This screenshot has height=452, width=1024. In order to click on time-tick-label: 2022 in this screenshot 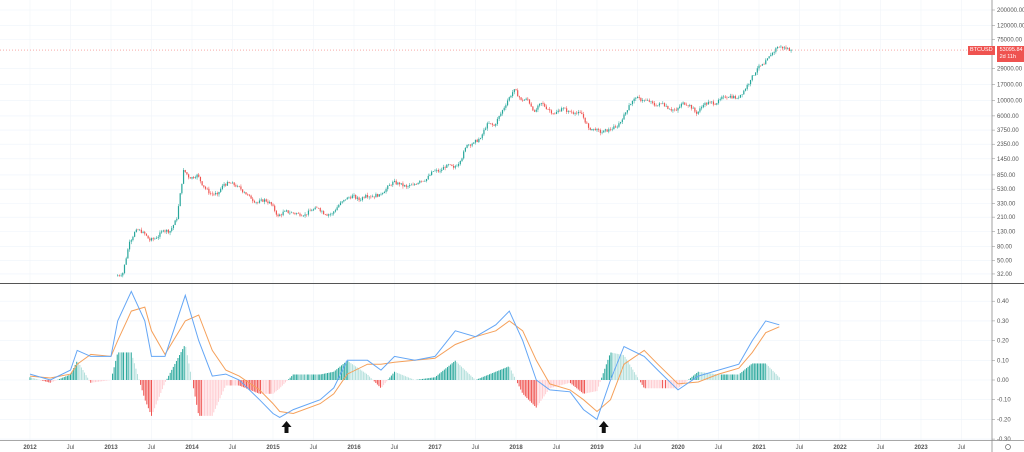, I will do `click(840, 448)`.